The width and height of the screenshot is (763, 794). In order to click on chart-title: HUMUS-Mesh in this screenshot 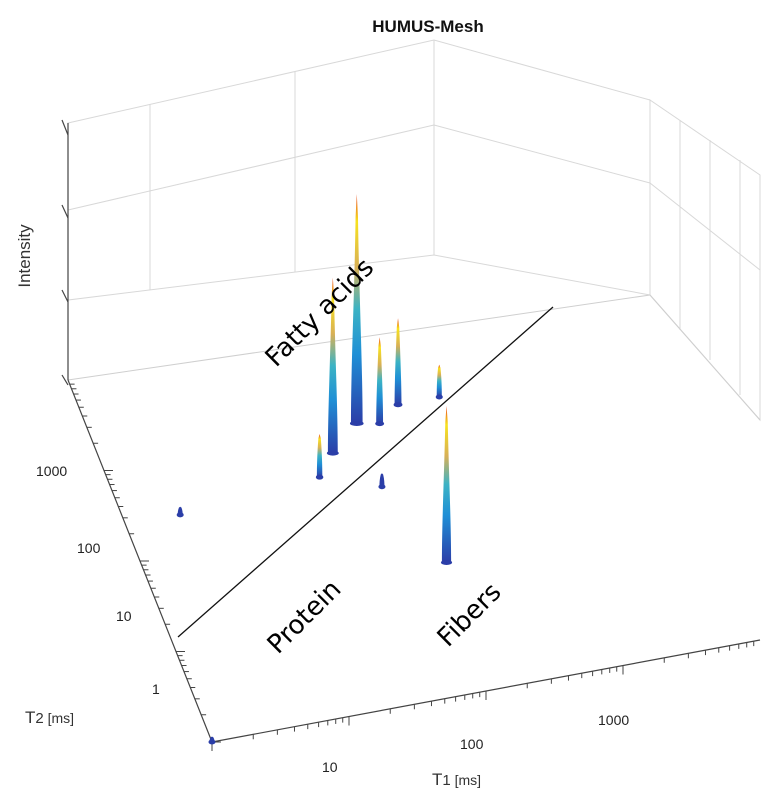, I will do `click(427, 26)`.